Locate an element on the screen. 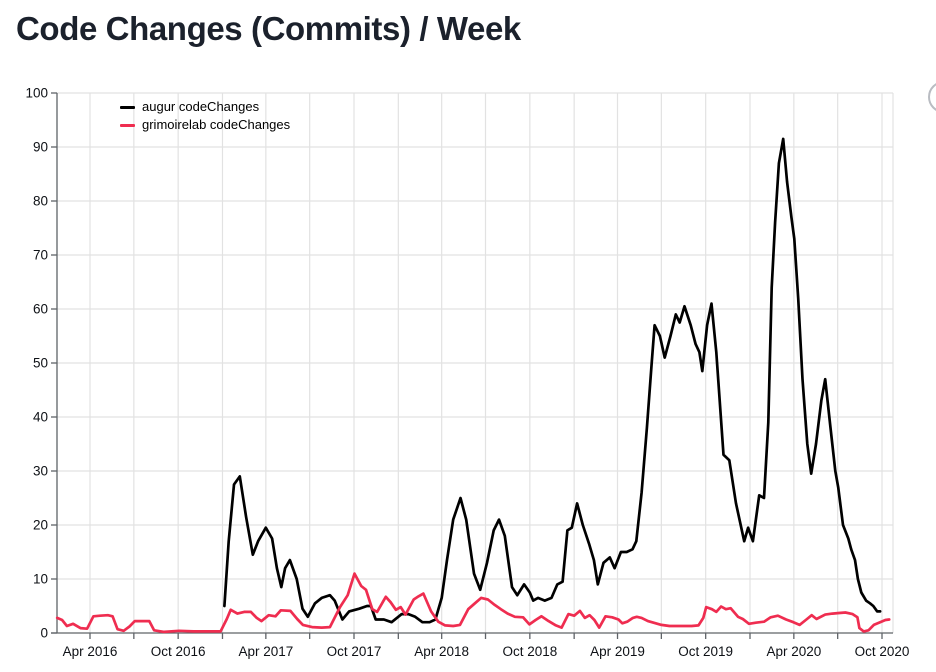 This screenshot has width=936, height=672. x-tick-label: Apr 2019 is located at coordinates (617, 651).